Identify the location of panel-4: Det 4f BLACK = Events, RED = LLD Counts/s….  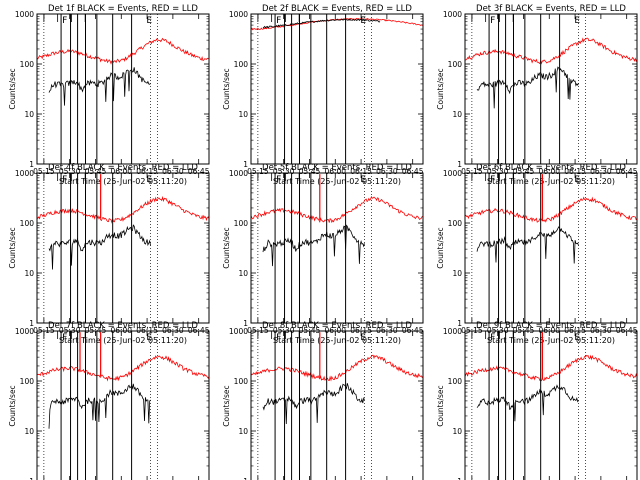
(109, 254).